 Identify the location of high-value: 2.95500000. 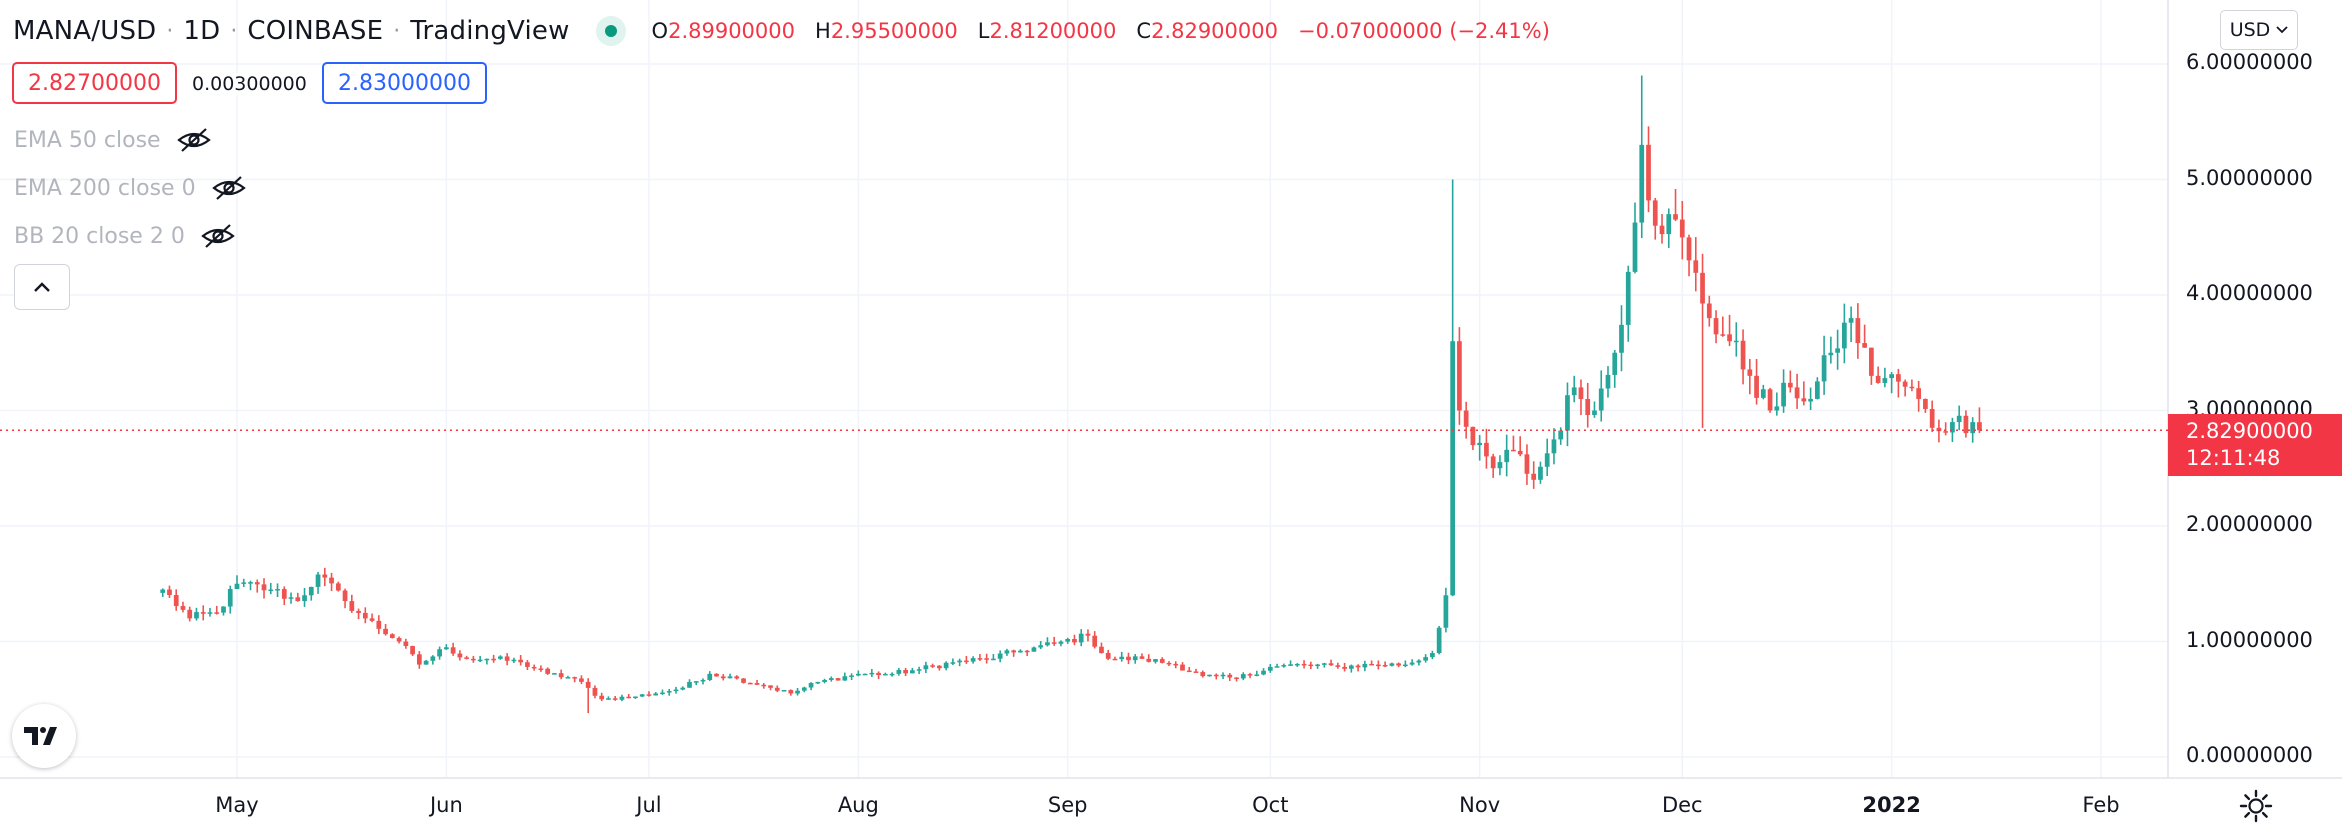
(894, 31).